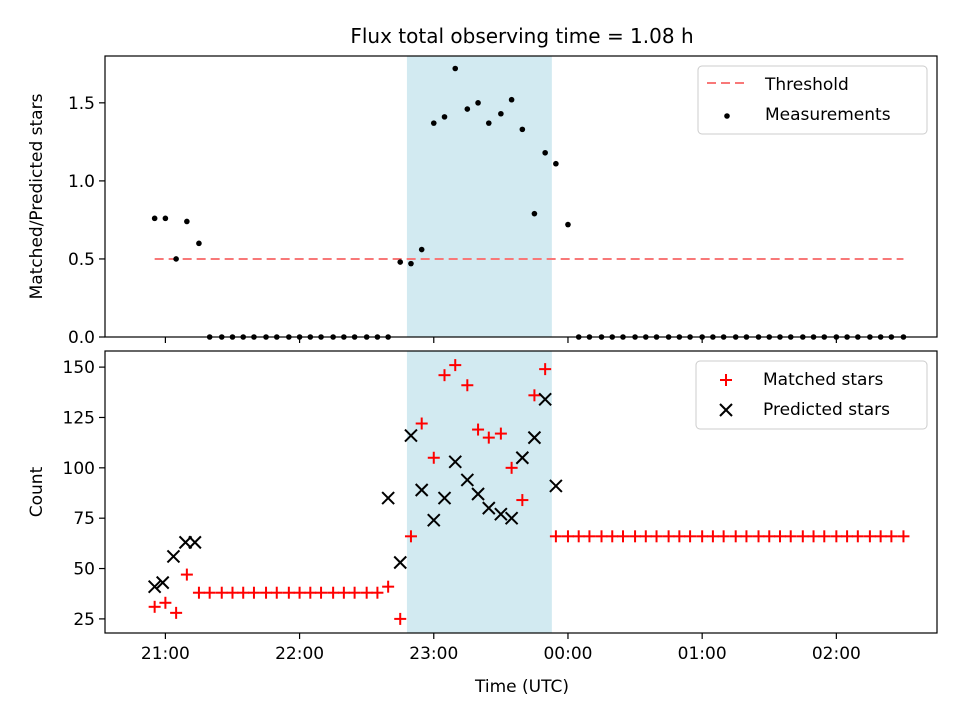 This screenshot has height=720, width=960. What do you see at coordinates (37, 196) in the screenshot?
I see `ratio-y-axis-label: Matched/Predicted stars` at bounding box center [37, 196].